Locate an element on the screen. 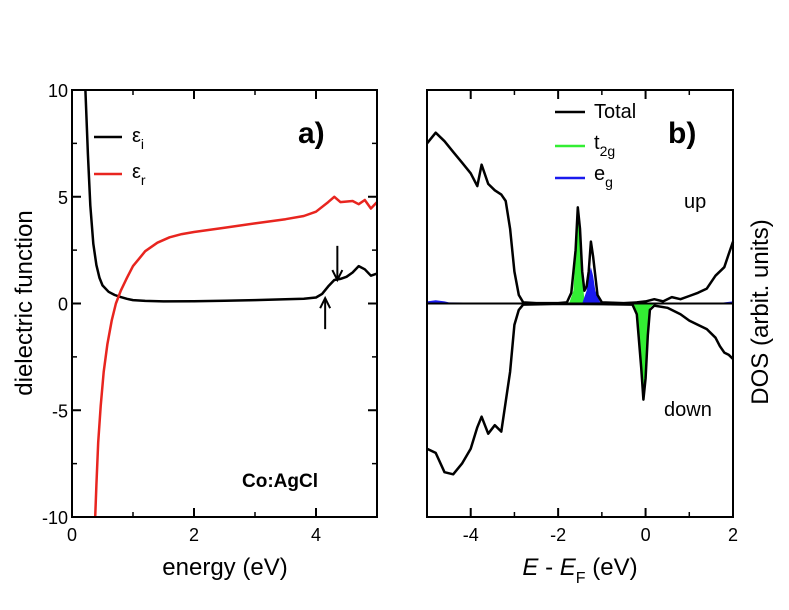 This screenshot has height=610, width=789. panel-a-arrows is located at coordinates (331, 287).